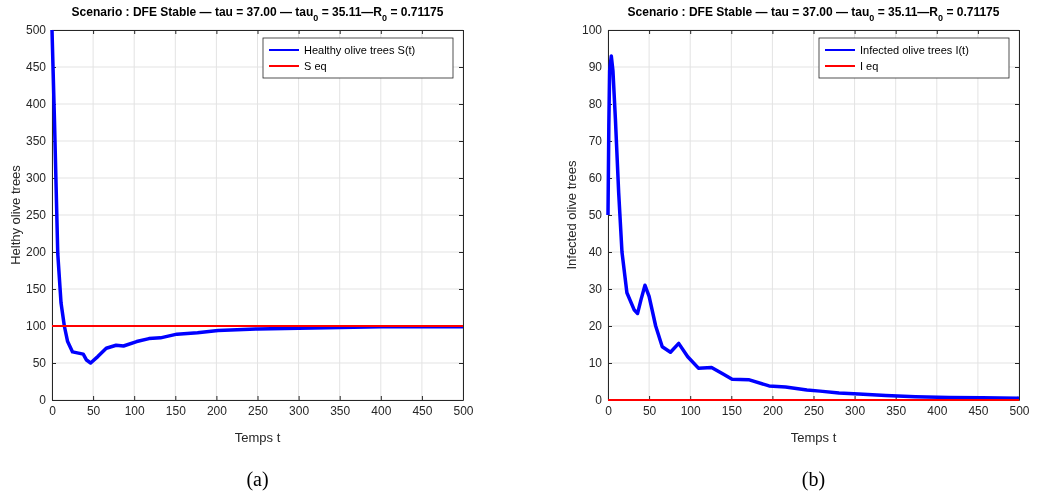  I want to click on y-tick-label: 10, so click(595, 363).